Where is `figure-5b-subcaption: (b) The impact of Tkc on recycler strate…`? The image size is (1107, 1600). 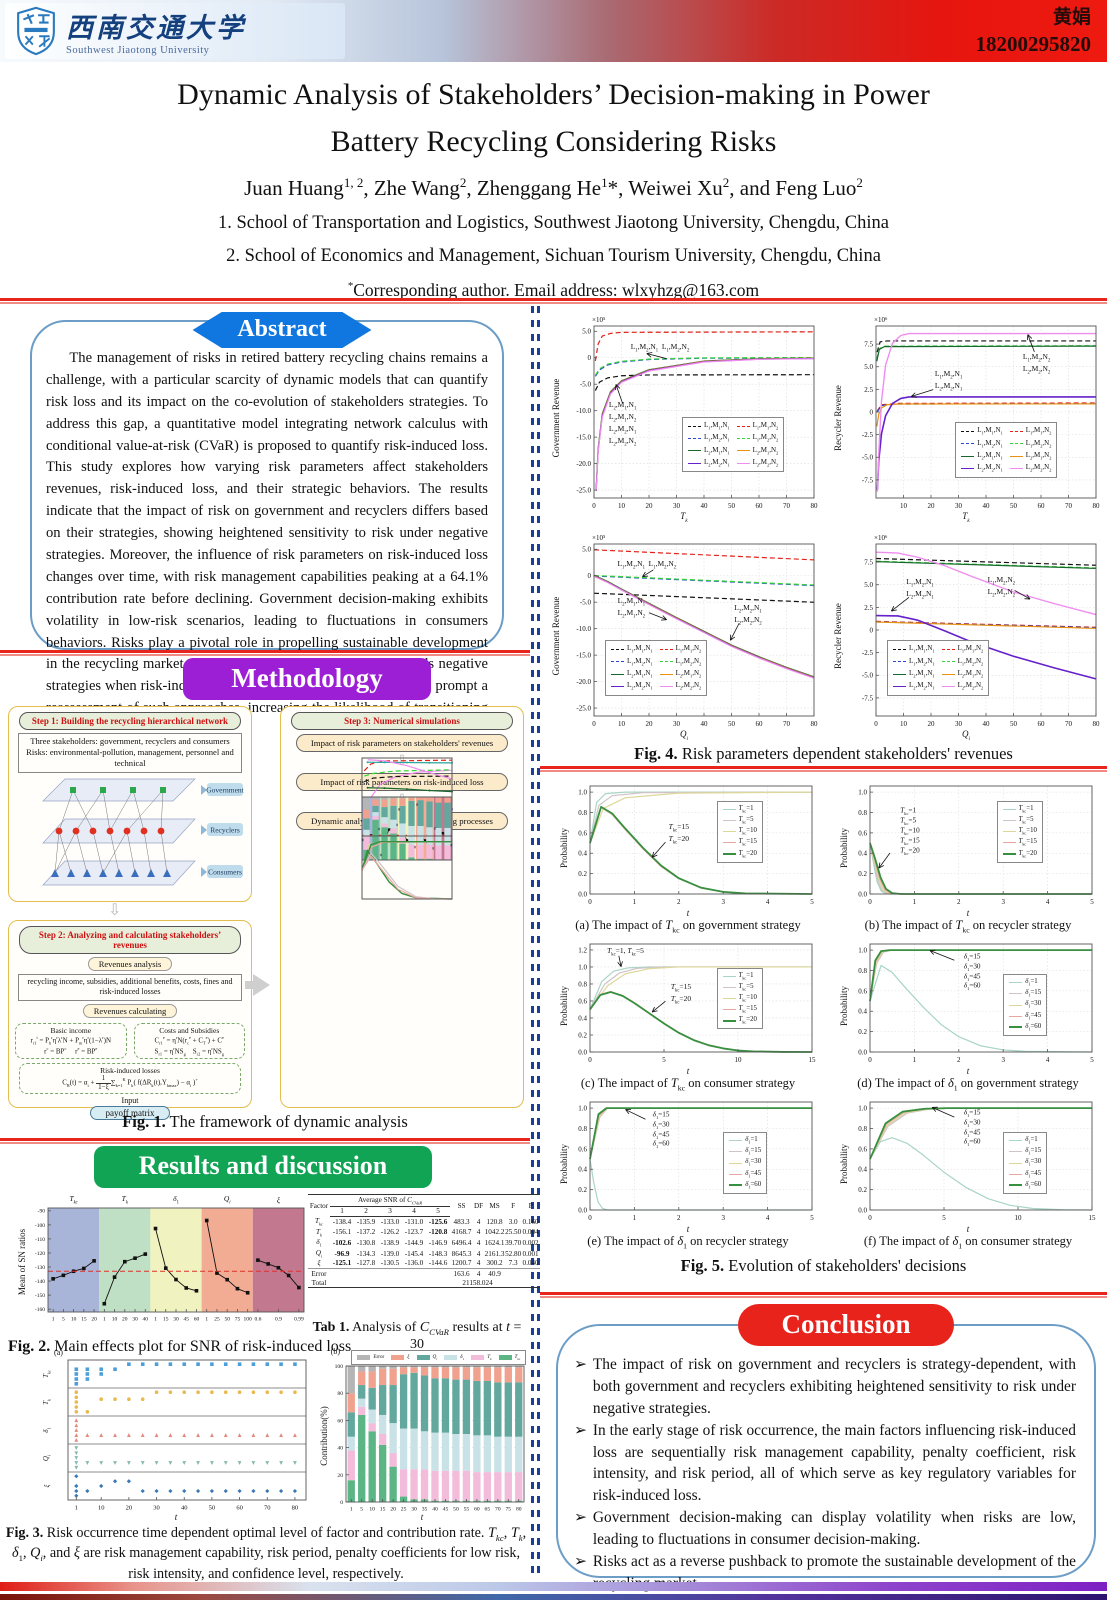
figure-5b-subcaption: (b) The impact of Tkc on recycler strate… is located at coordinates (968, 926).